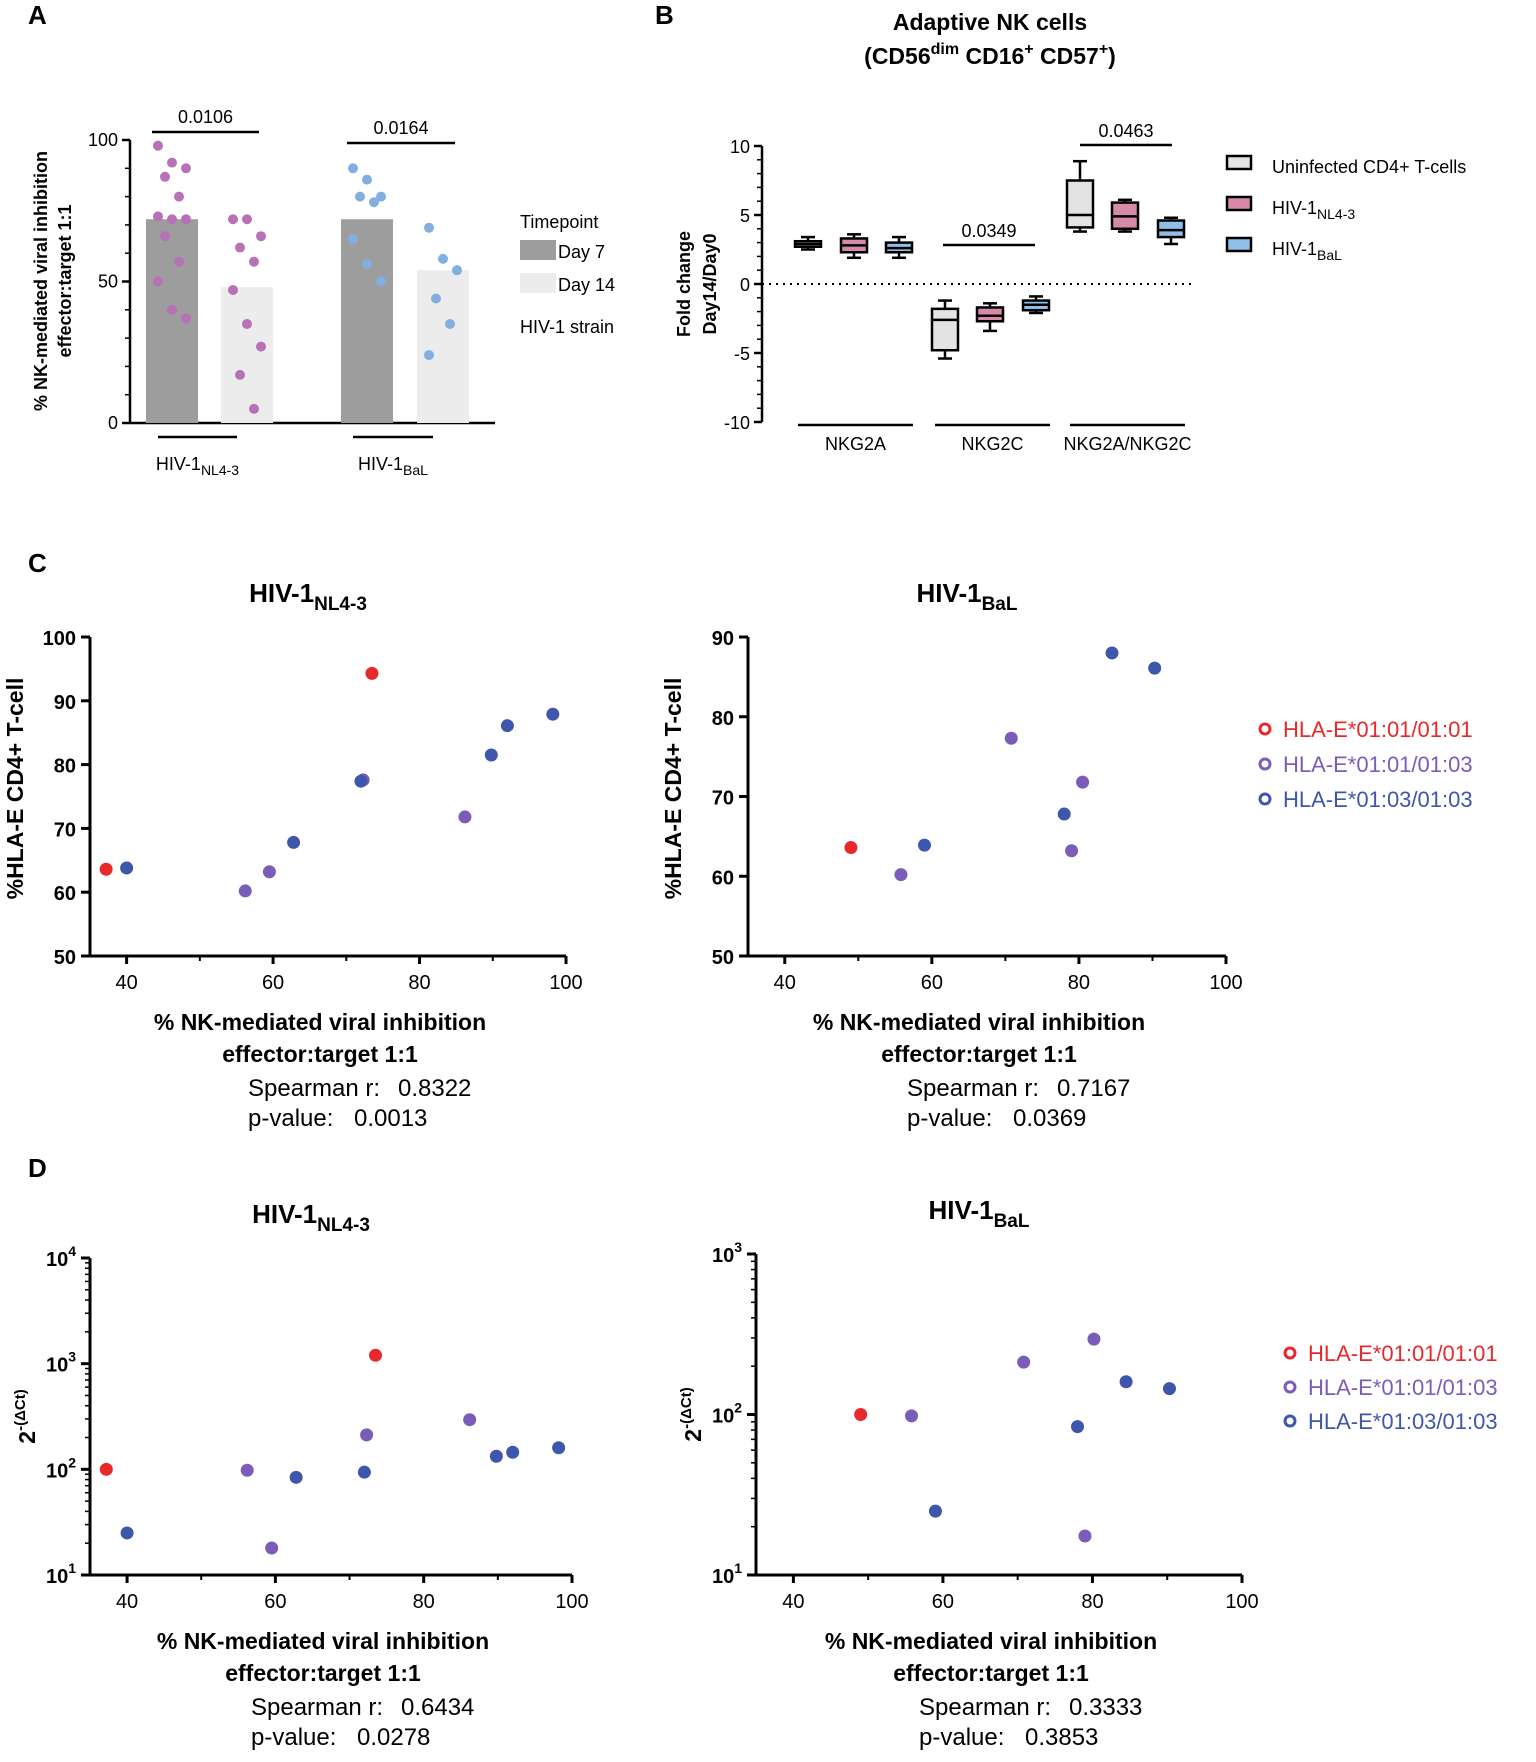  Describe the element at coordinates (979, 1022) in the screenshot. I see `c-right-x-axis-title-line1: % NK-mediated viral inhibition` at that location.